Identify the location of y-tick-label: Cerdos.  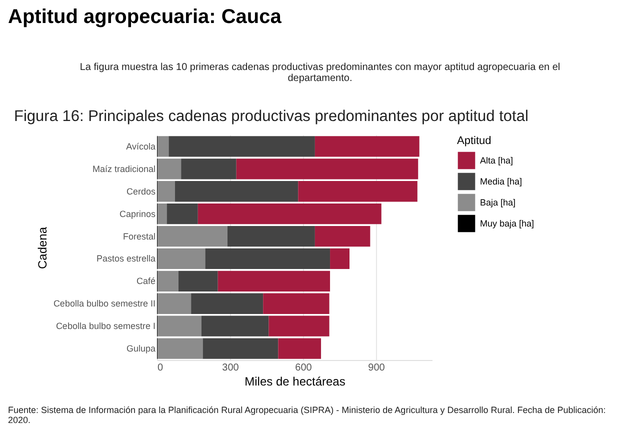
(141, 191).